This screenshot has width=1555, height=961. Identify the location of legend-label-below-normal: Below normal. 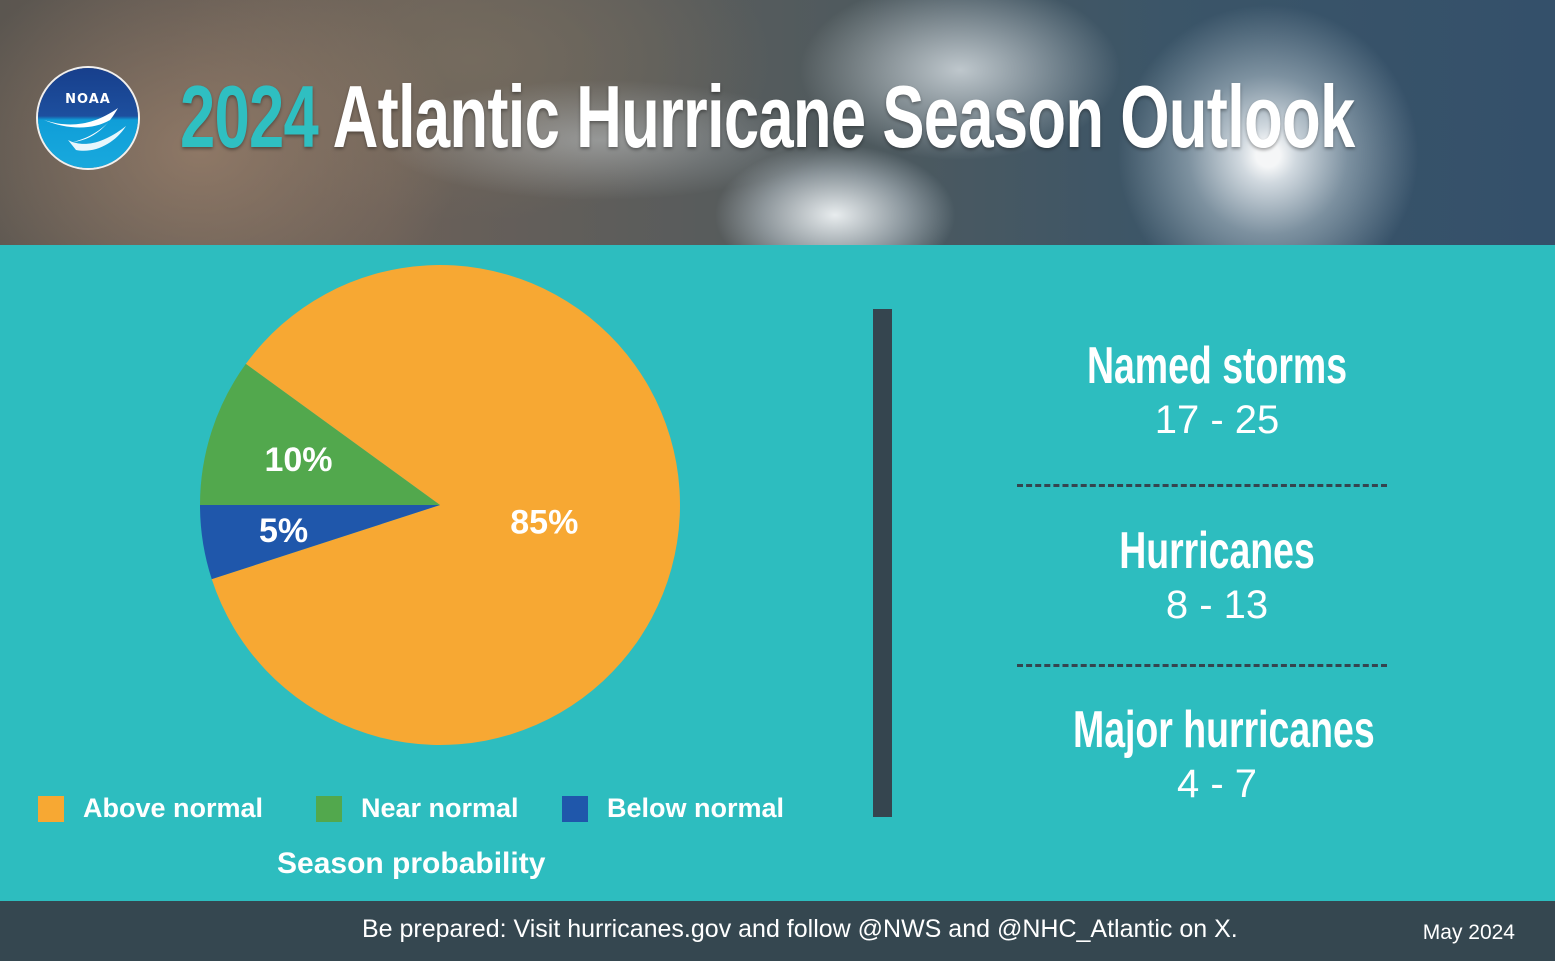
(696, 808).